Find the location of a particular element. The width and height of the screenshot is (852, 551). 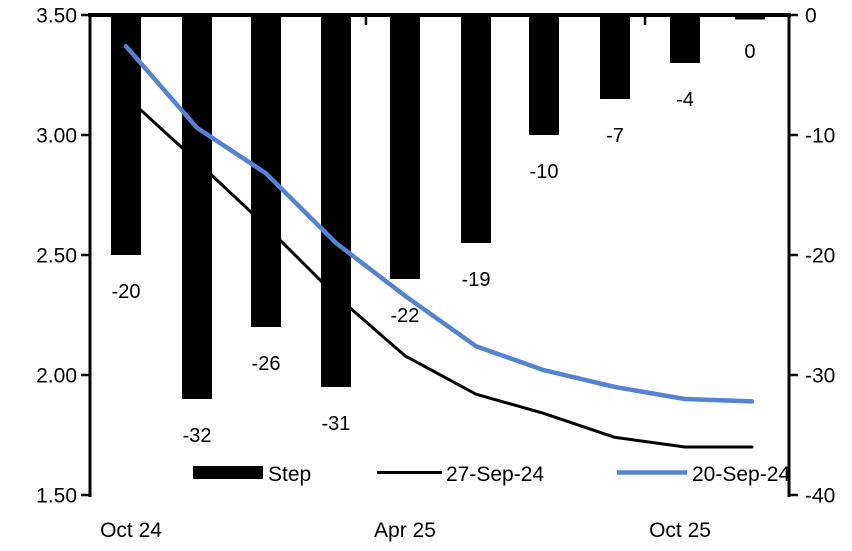

bar-value-label: -26 is located at coordinates (266, 364).